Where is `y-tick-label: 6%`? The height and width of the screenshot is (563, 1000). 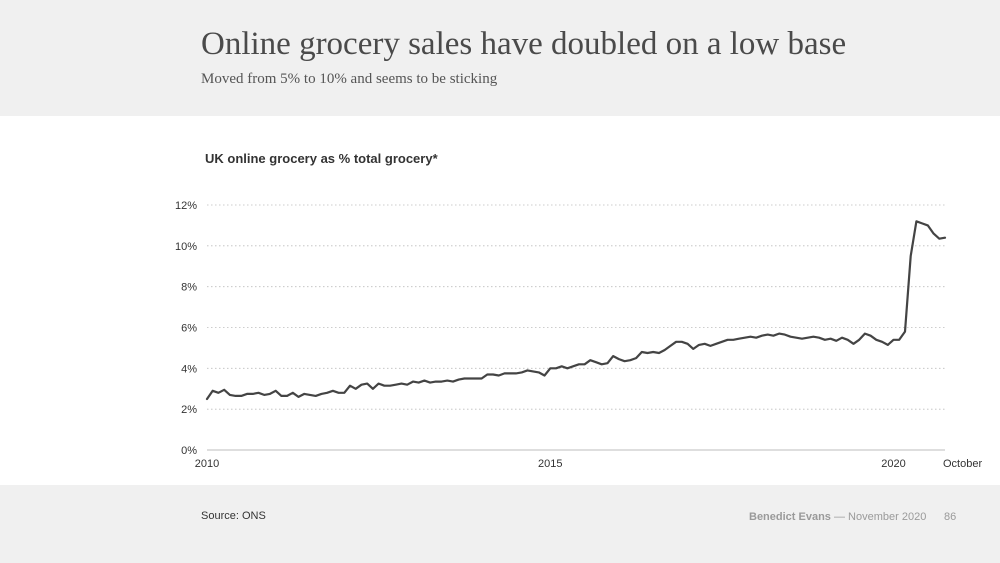
y-tick-label: 6% is located at coordinates (189, 329).